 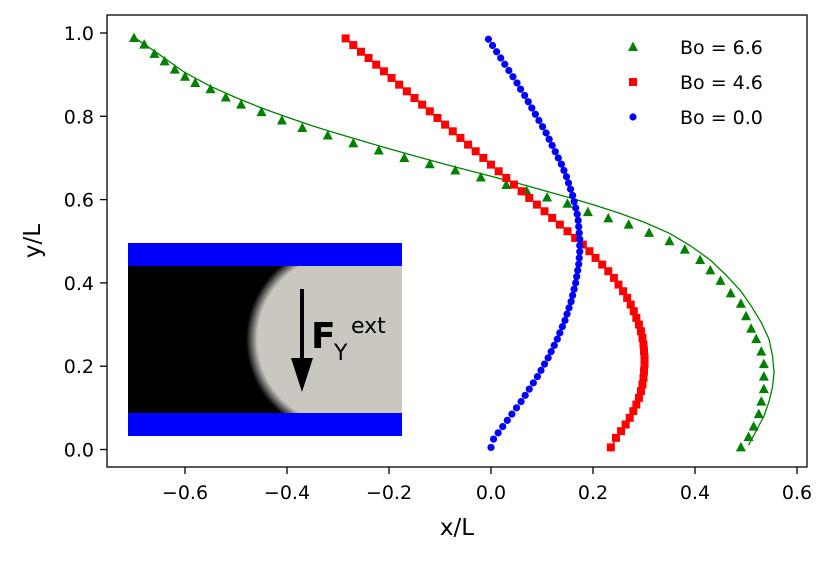 I want to click on x-axis-label: x/L, so click(x=457, y=528).